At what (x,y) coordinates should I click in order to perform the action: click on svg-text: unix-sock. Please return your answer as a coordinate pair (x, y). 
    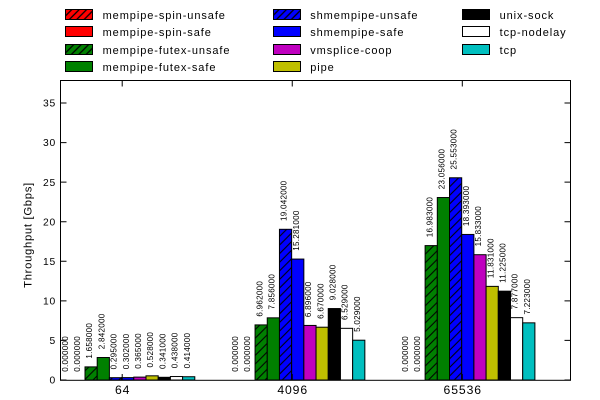
    Looking at the image, I should click on (527, 16).